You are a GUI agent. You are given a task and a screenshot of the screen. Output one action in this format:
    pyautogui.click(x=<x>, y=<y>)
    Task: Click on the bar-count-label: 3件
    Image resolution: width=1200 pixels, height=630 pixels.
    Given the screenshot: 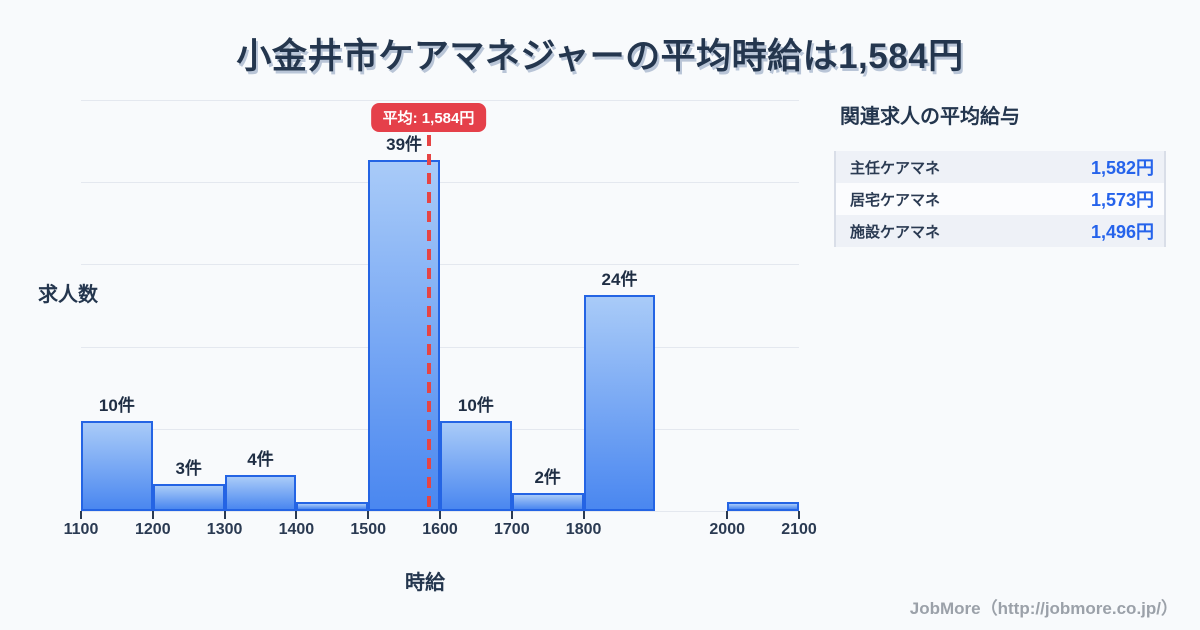 What is the action you would take?
    pyautogui.click(x=188, y=468)
    